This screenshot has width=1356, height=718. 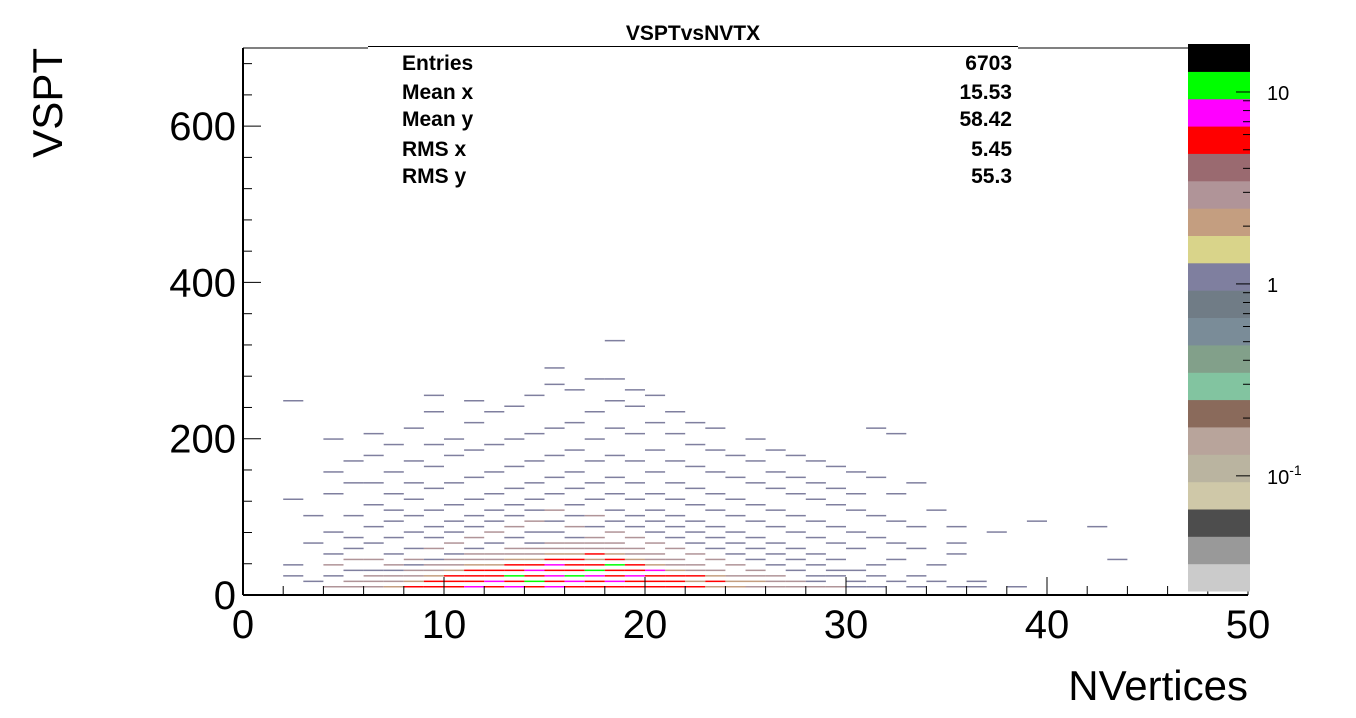 I want to click on x-tick-label: 50, so click(x=1248, y=625).